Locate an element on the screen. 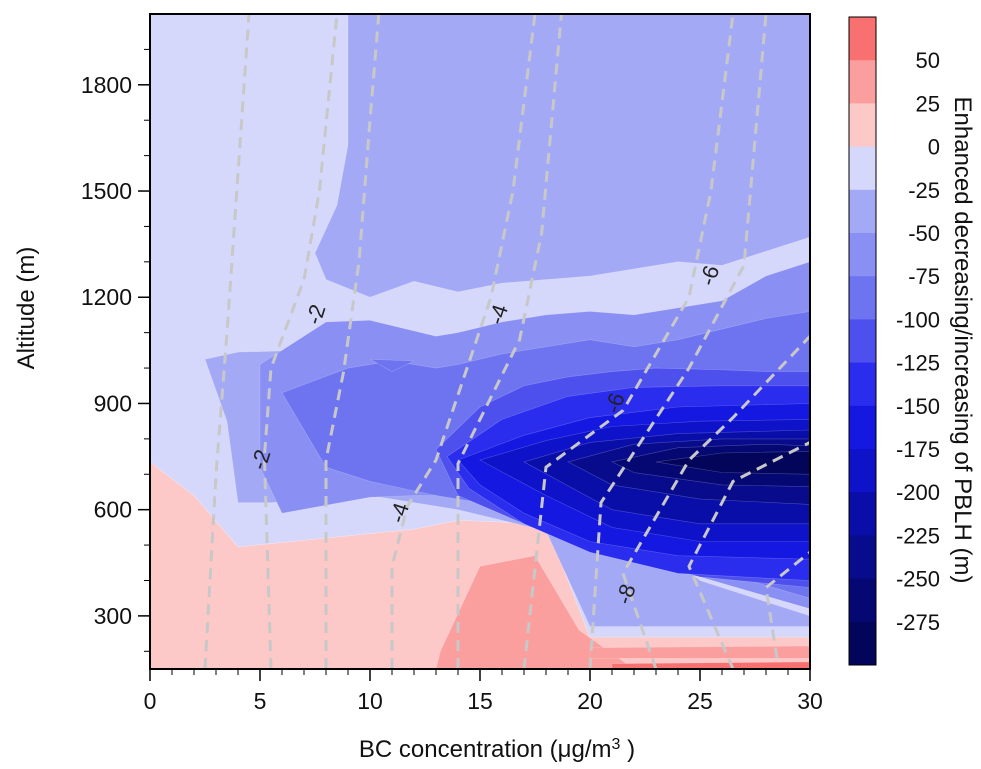 Image resolution: width=981 pixels, height=769 pixels. y-tick-label: 1200 is located at coordinates (106, 297).